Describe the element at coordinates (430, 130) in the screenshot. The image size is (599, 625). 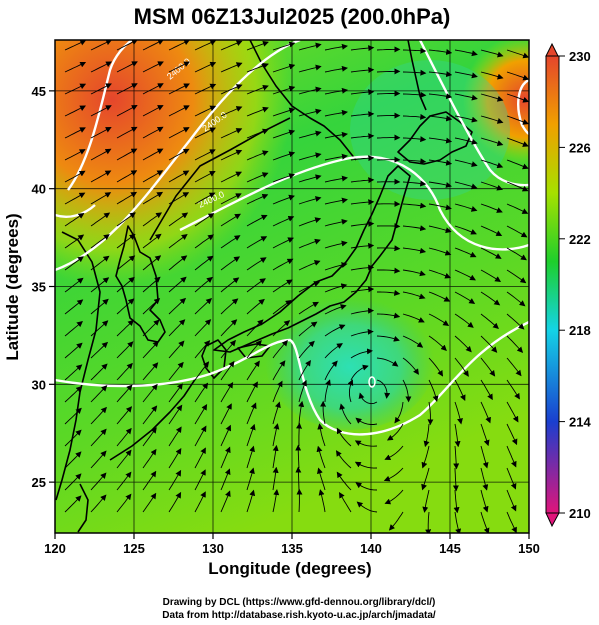
I see `cool-region-north` at that location.